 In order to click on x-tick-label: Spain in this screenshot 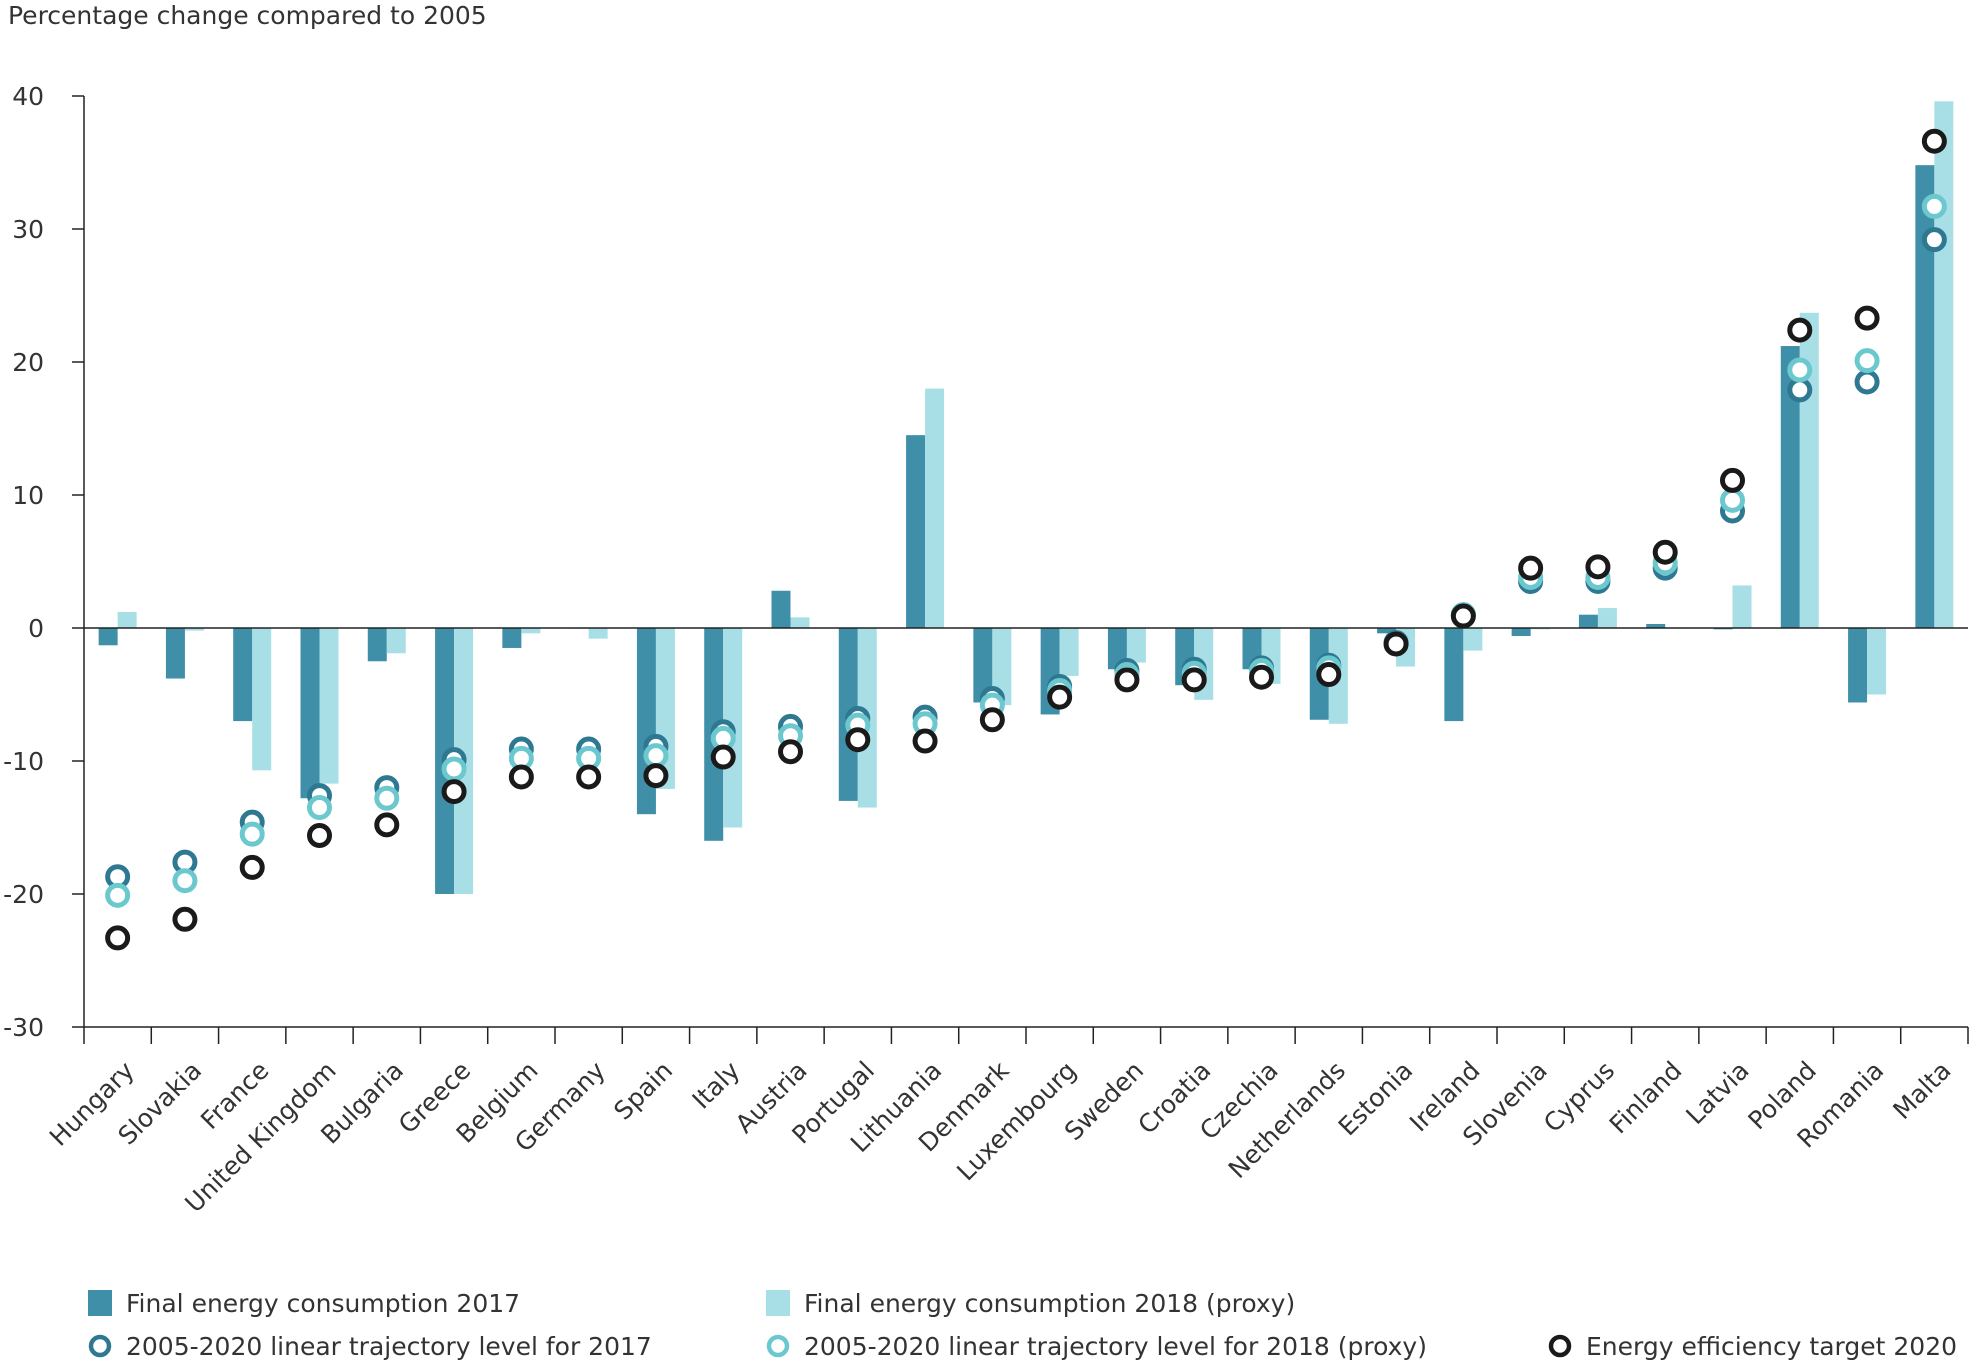, I will do `click(643, 1091)`.